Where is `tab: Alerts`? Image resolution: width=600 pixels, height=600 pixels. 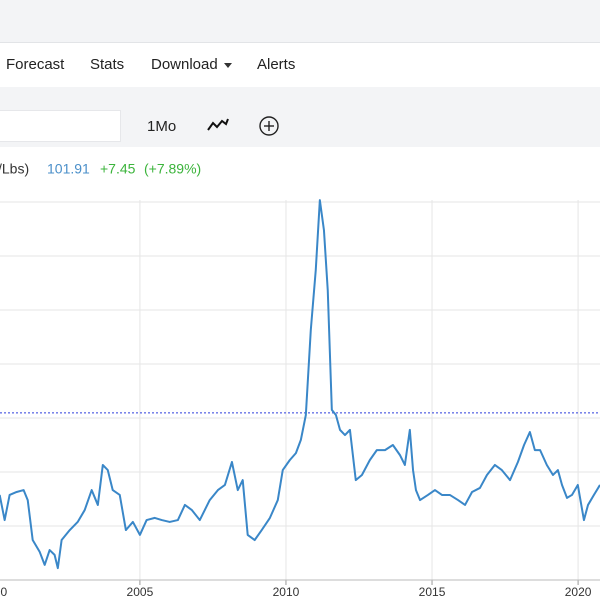 tab: Alerts is located at coordinates (276, 64).